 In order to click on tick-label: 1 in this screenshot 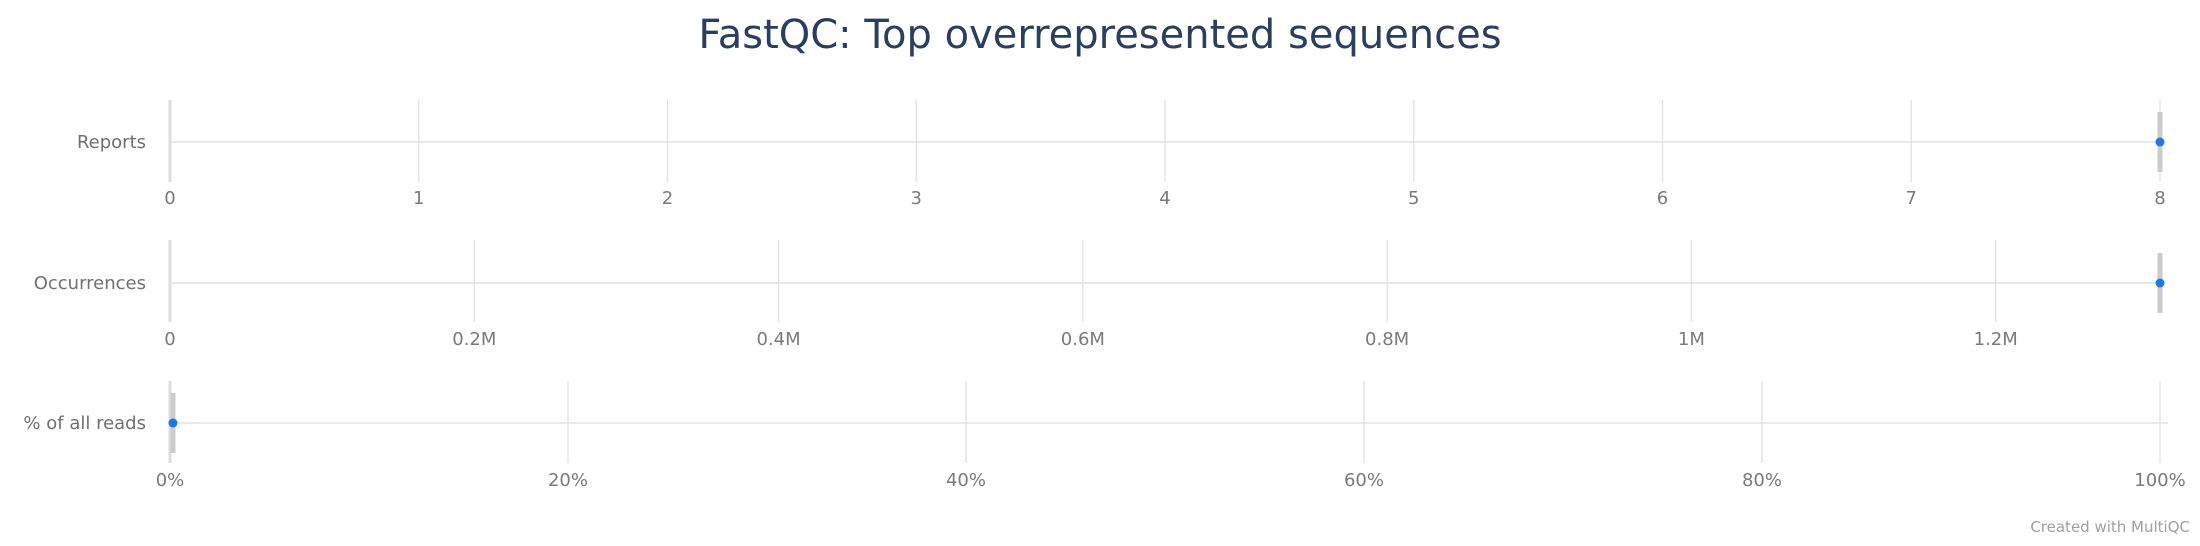, I will do `click(418, 198)`.